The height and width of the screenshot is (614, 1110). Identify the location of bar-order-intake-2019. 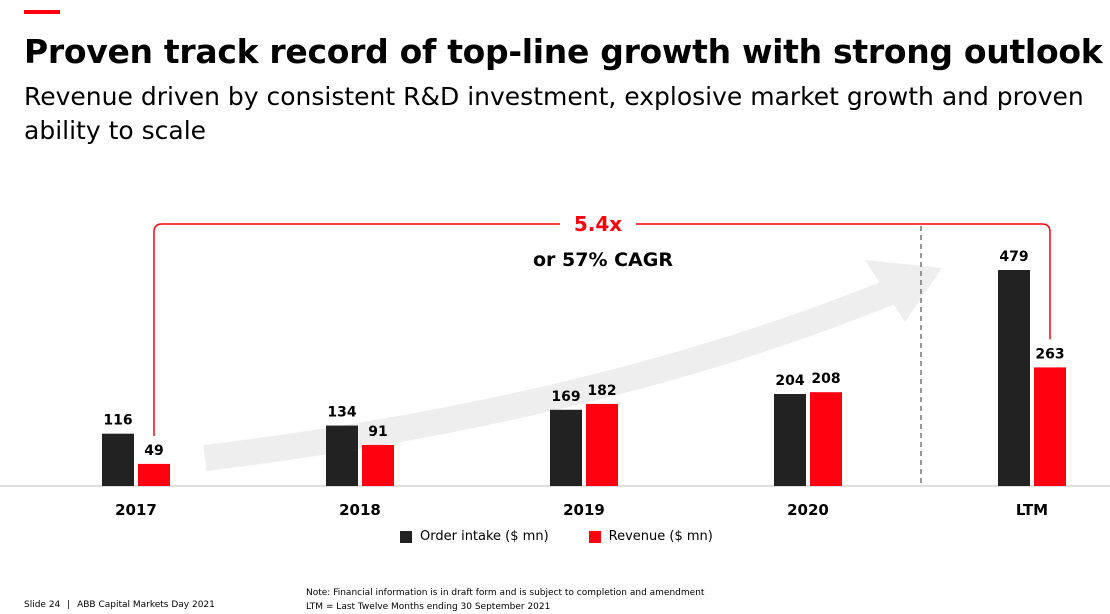
(566, 447).